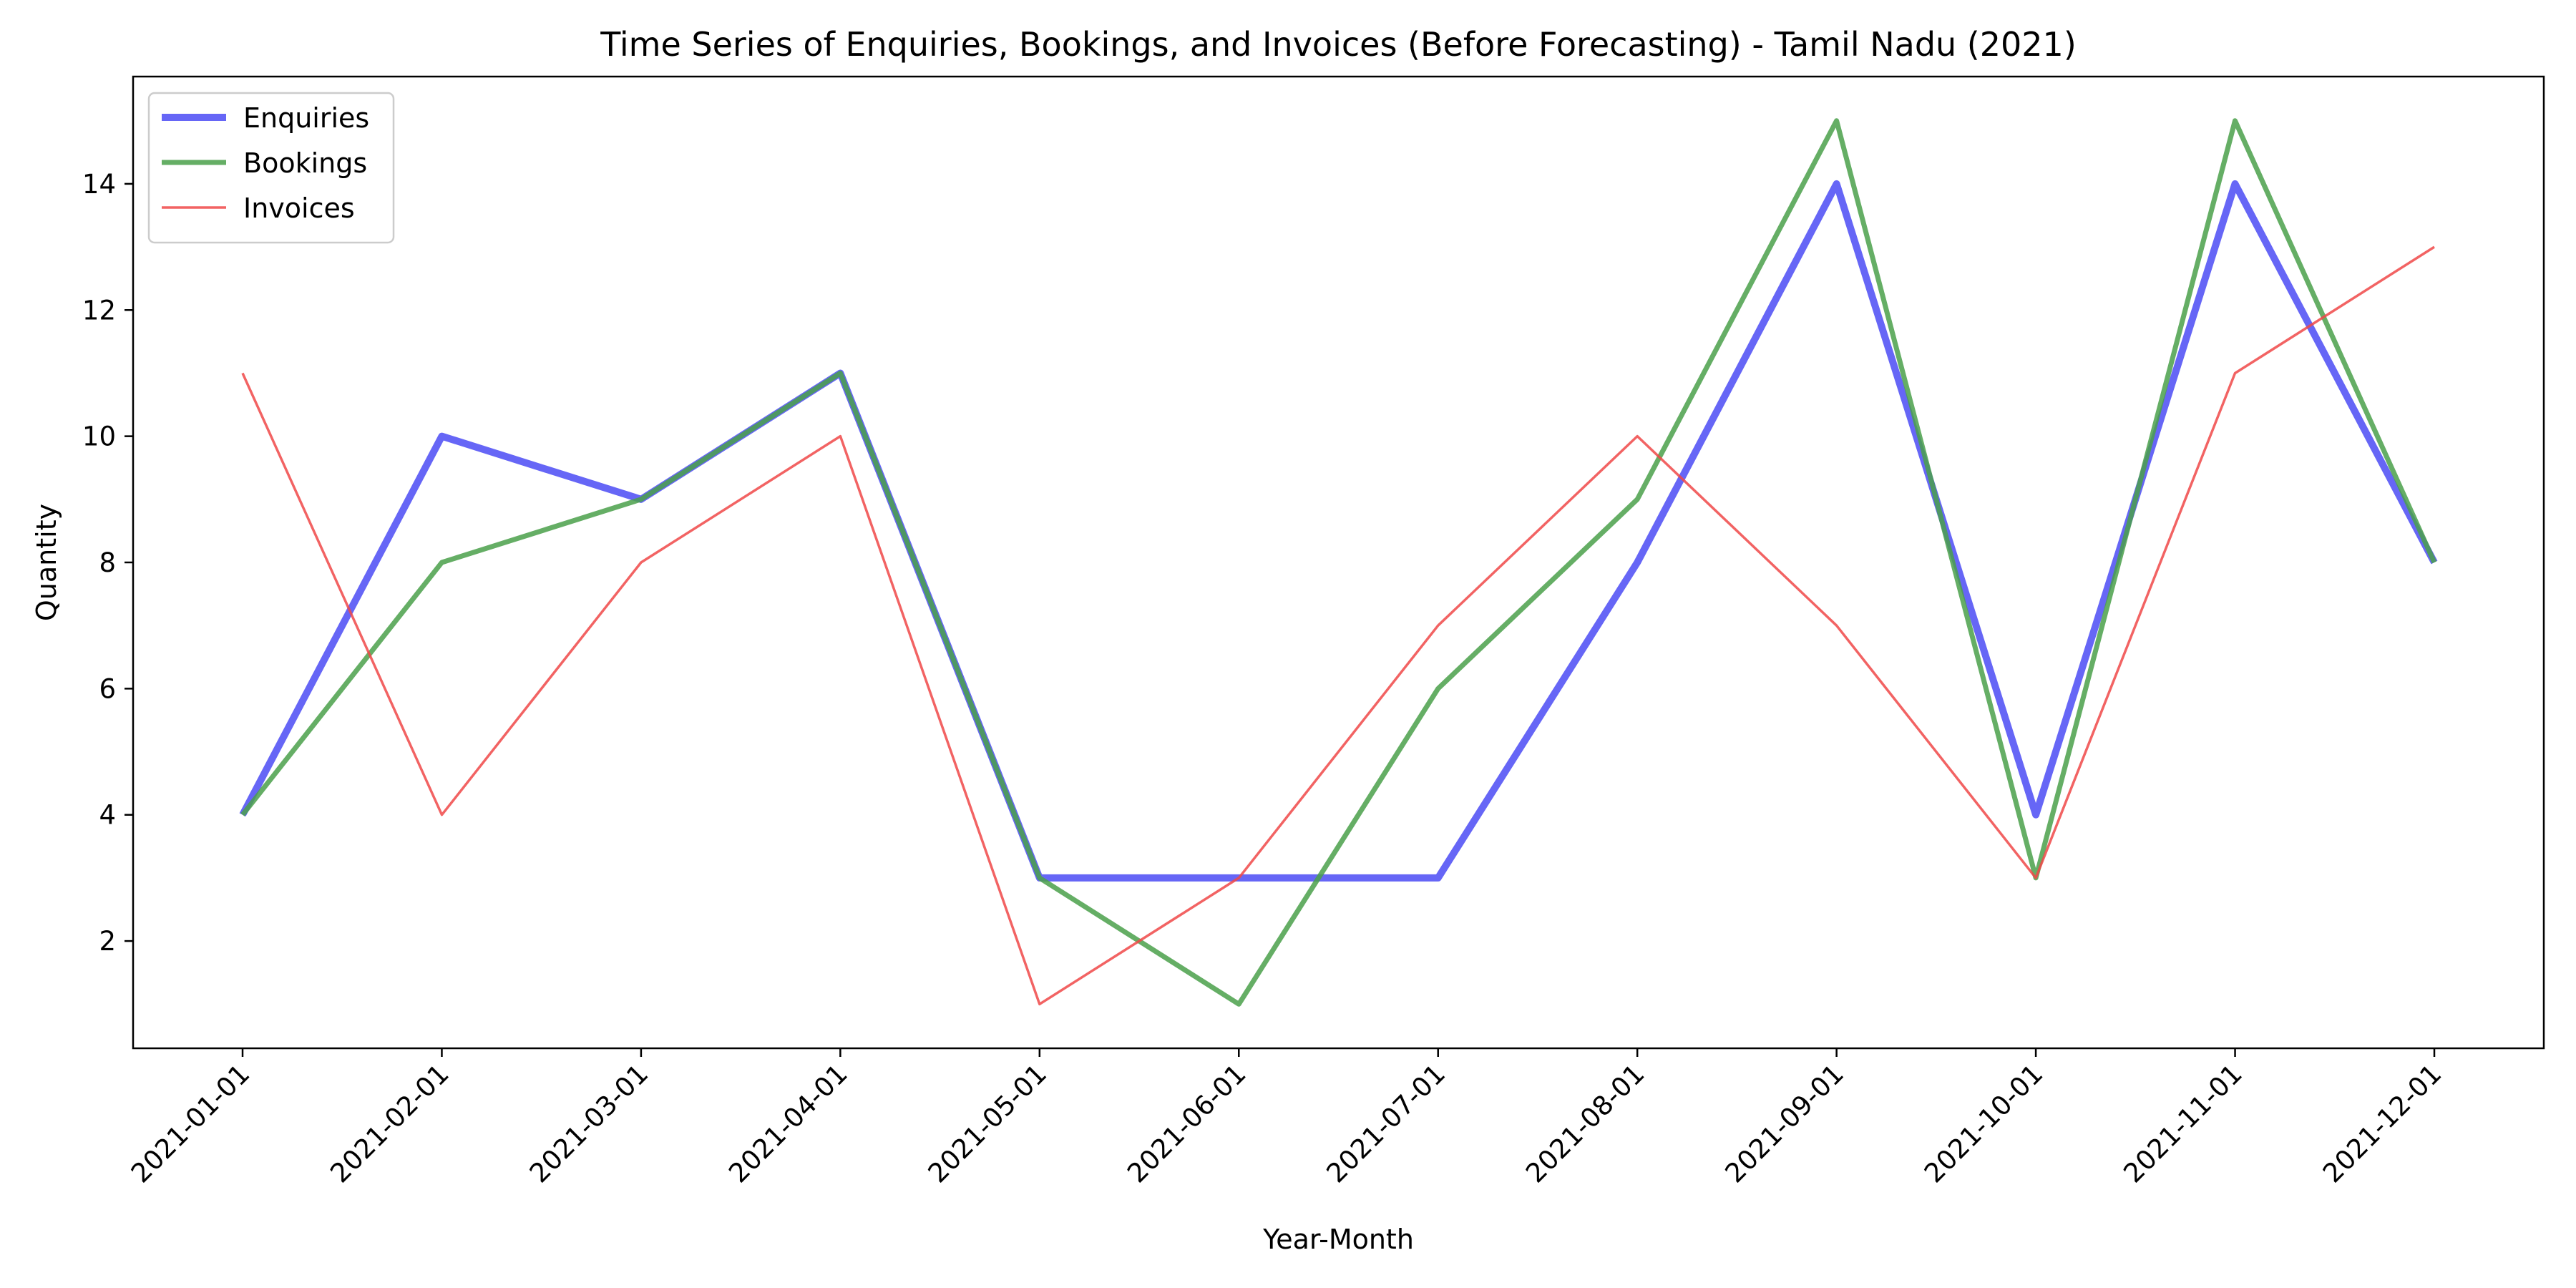 Image resolution: width=2576 pixels, height=1288 pixels. What do you see at coordinates (788, 1123) in the screenshot?
I see `x-tick-label: 2021-04-01` at bounding box center [788, 1123].